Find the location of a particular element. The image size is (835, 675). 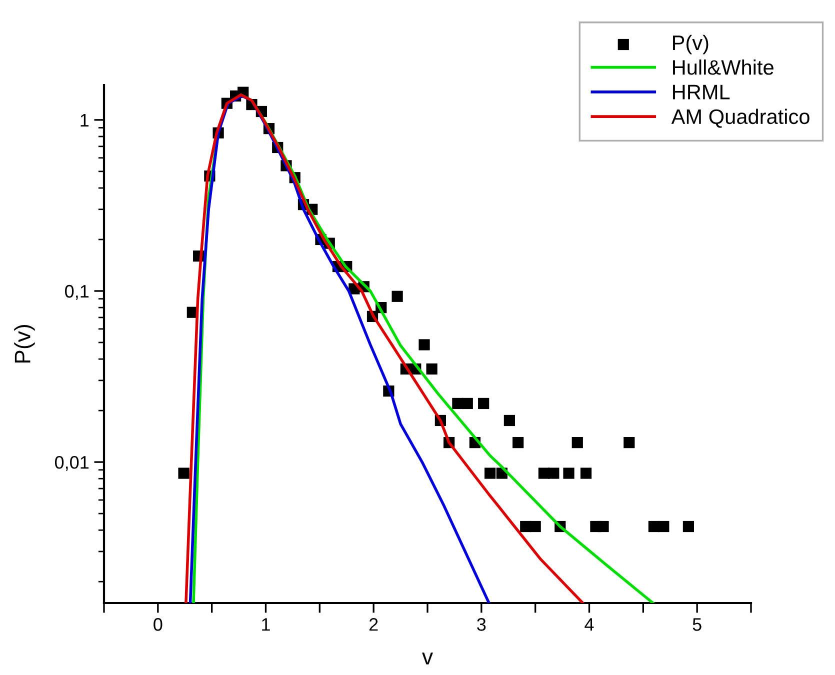

x-axis-title: v is located at coordinates (427, 658).